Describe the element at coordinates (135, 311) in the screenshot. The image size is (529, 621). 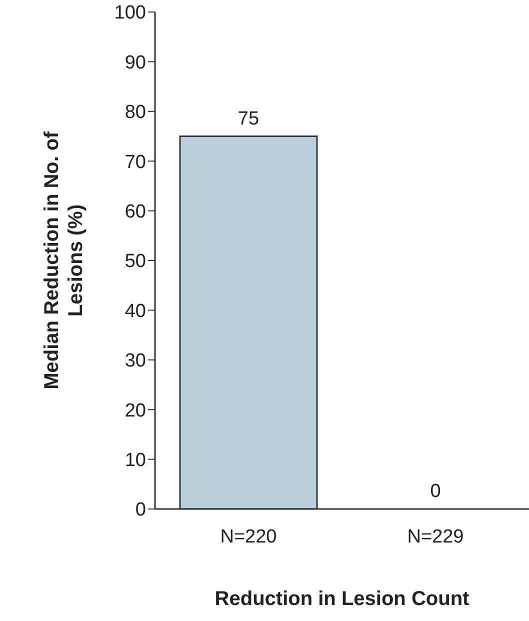
I see `y-tick-label: 40` at that location.